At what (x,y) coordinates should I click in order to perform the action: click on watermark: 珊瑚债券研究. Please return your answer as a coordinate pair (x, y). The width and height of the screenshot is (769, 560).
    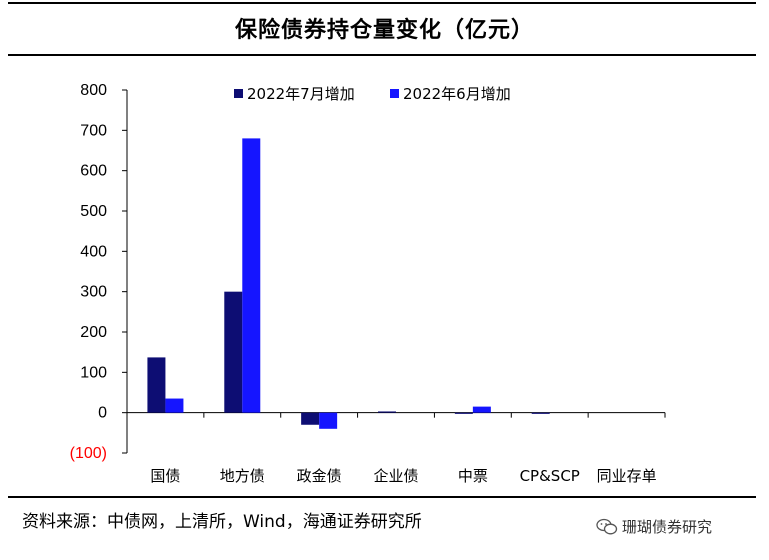
    Looking at the image, I should click on (654, 526).